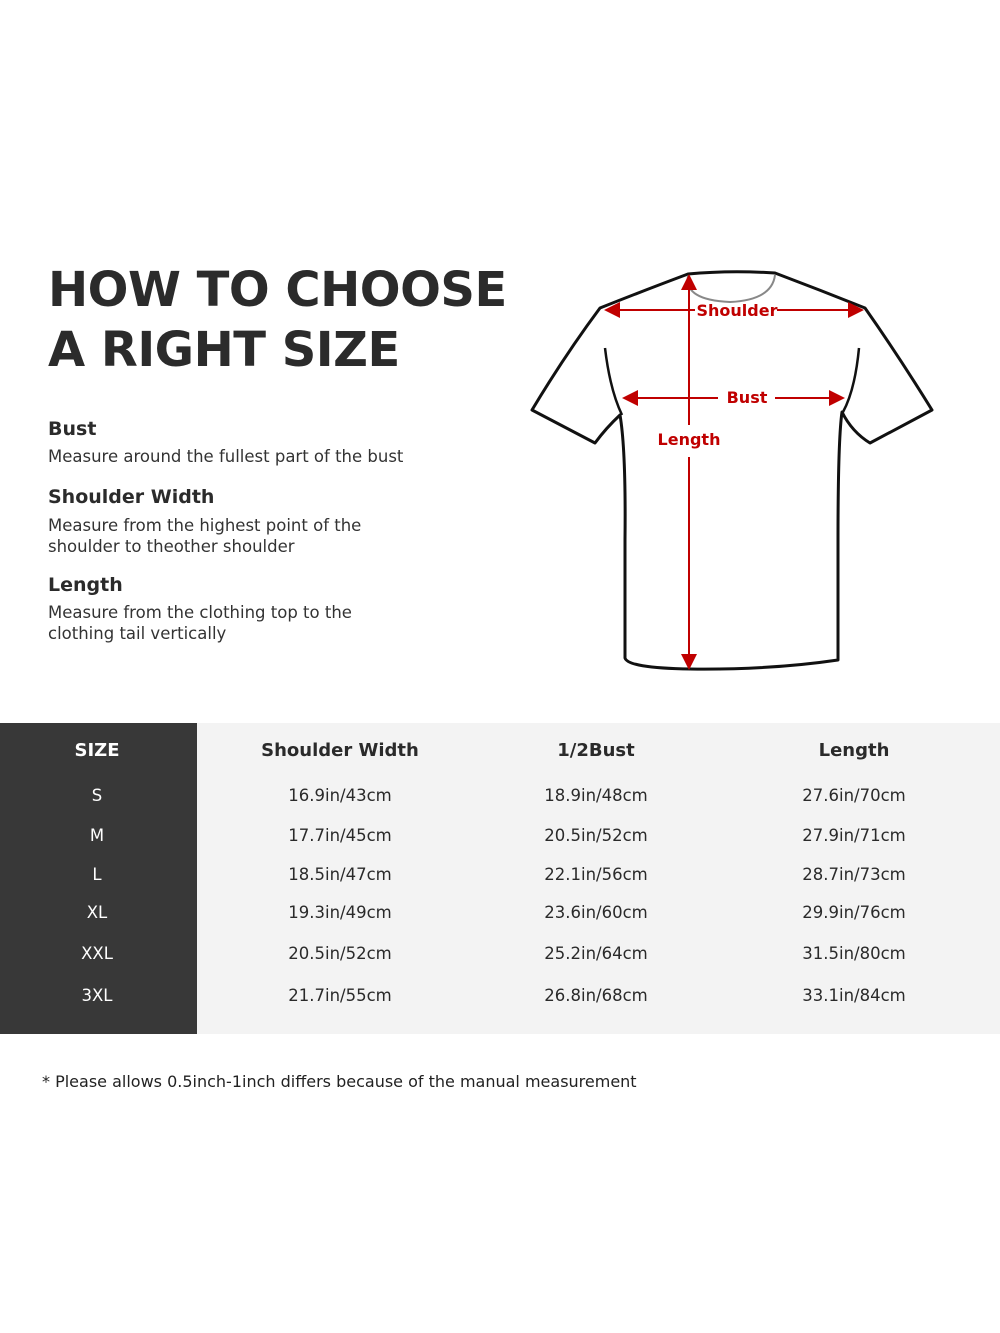 This screenshot has height=1333, width=1000. What do you see at coordinates (851, 380) in the screenshot?
I see `armhole-right` at bounding box center [851, 380].